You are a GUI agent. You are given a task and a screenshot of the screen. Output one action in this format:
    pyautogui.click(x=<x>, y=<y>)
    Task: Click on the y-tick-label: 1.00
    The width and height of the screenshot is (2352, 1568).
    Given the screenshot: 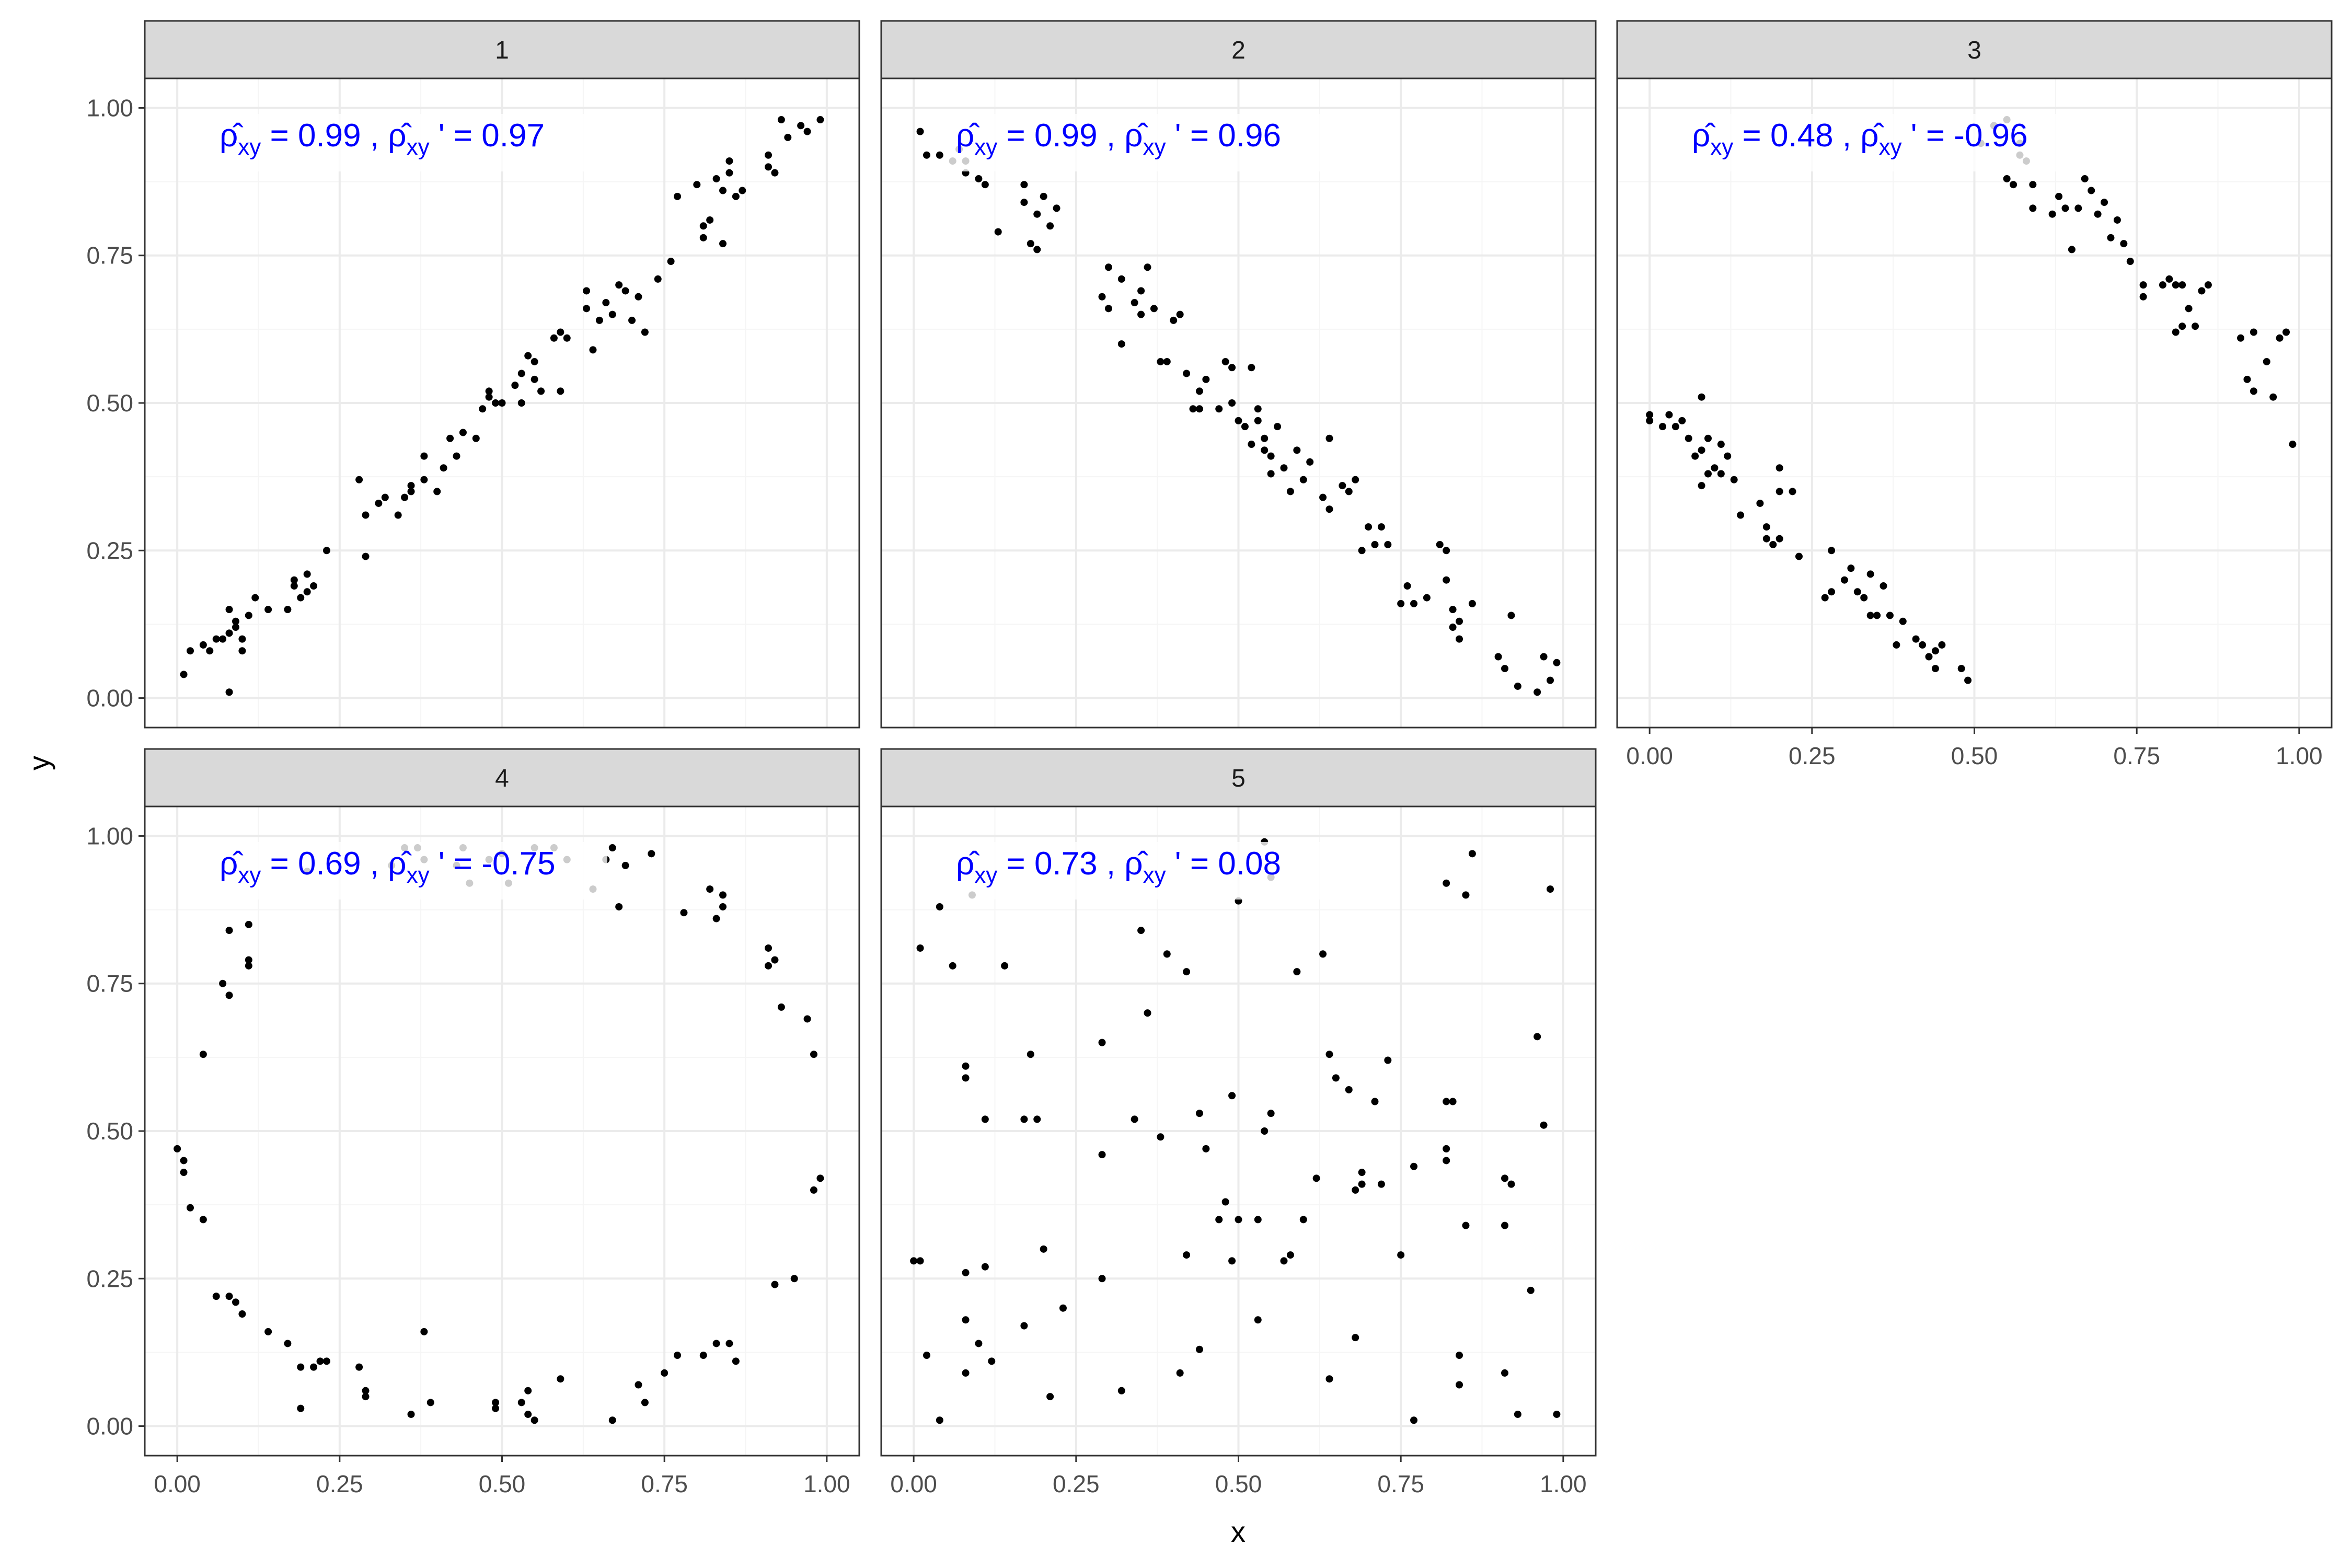 What is the action you would take?
    pyautogui.click(x=109, y=107)
    